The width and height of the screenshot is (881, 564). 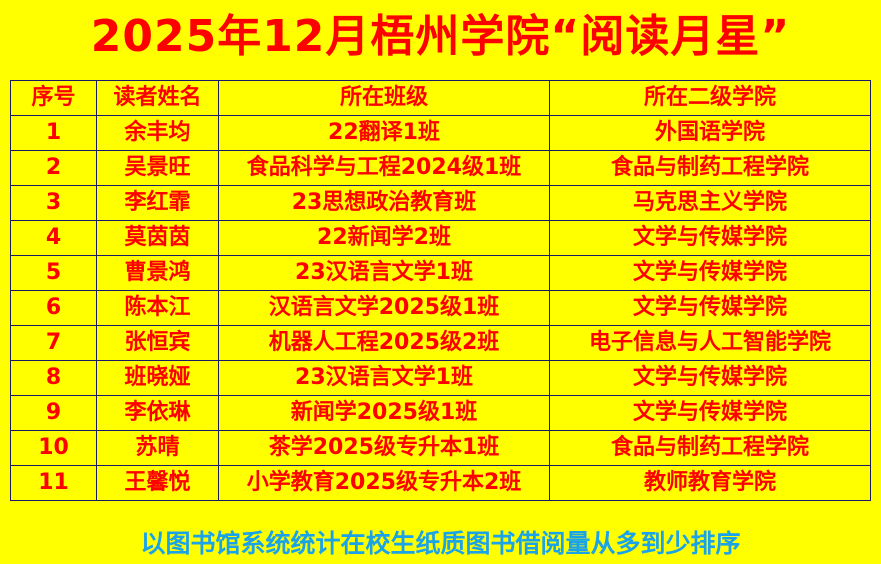 I want to click on cell-class: 机器人工程2025级2班, so click(x=384, y=343).